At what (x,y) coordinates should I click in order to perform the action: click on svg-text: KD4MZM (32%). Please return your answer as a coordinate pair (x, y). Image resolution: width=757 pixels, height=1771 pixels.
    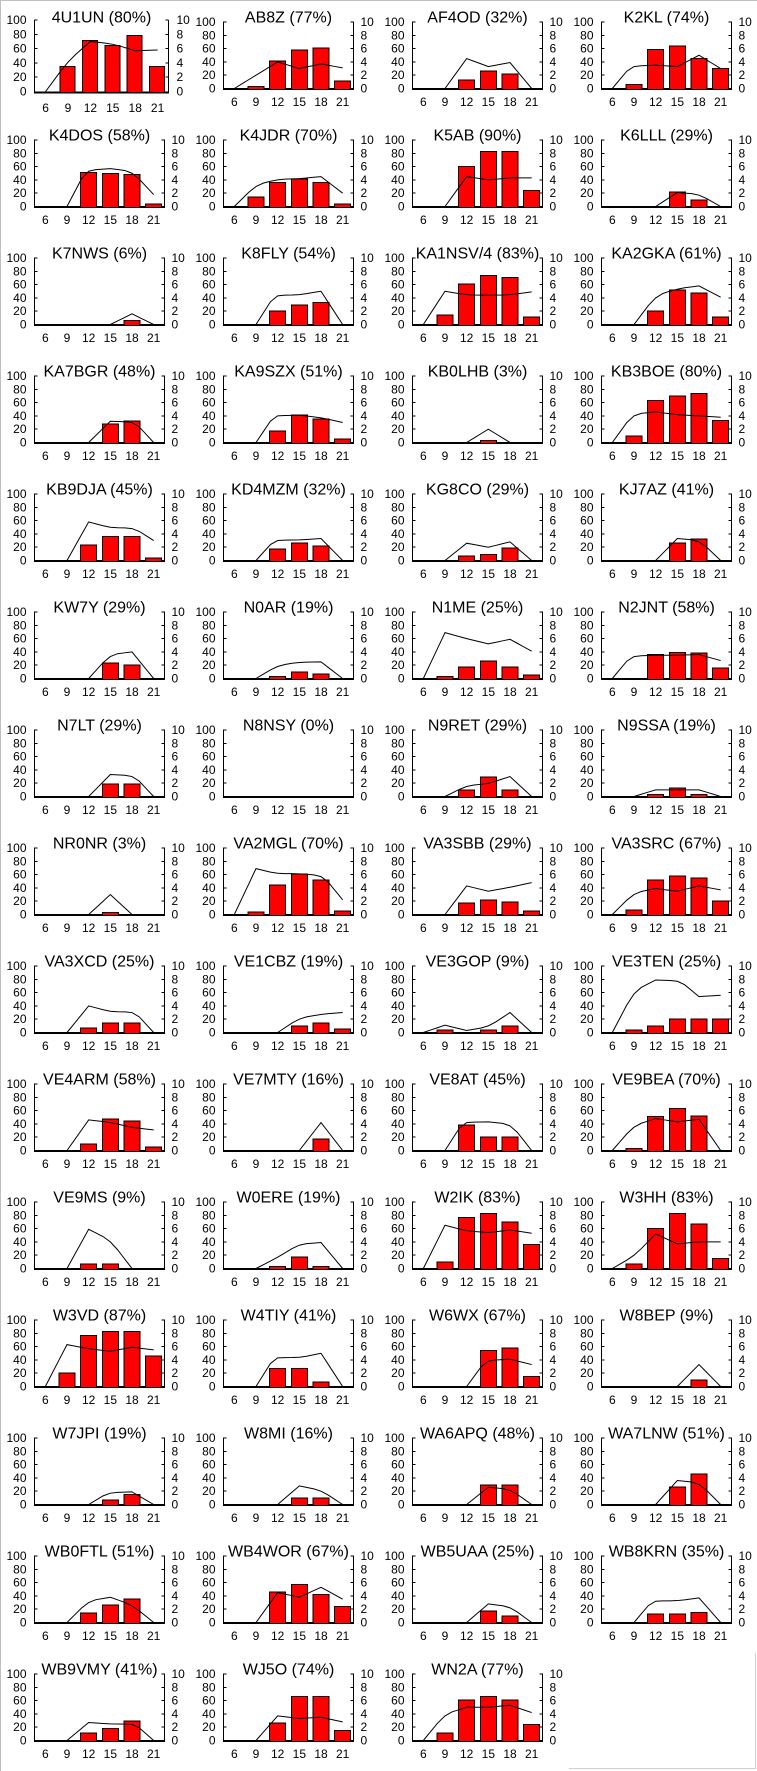
    Looking at the image, I should click on (288, 490).